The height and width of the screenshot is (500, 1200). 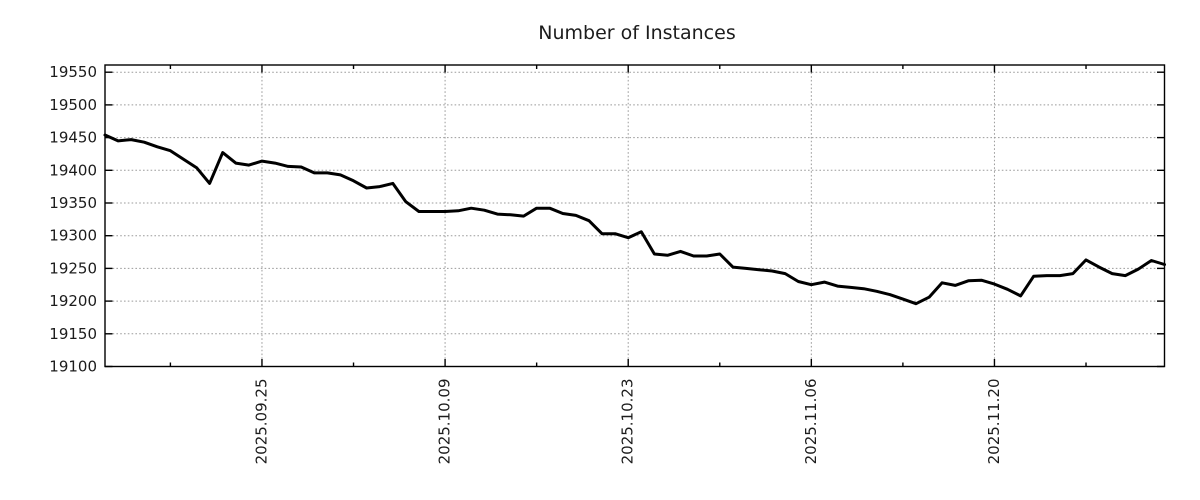 What do you see at coordinates (73, 138) in the screenshot?
I see `y-tick-label: 19450` at bounding box center [73, 138].